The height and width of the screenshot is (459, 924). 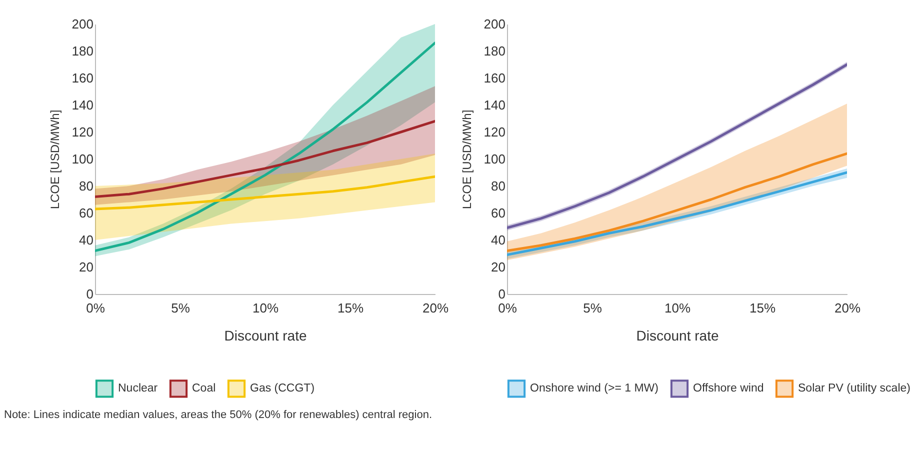 I want to click on legend-label: Nuclear, so click(x=138, y=388).